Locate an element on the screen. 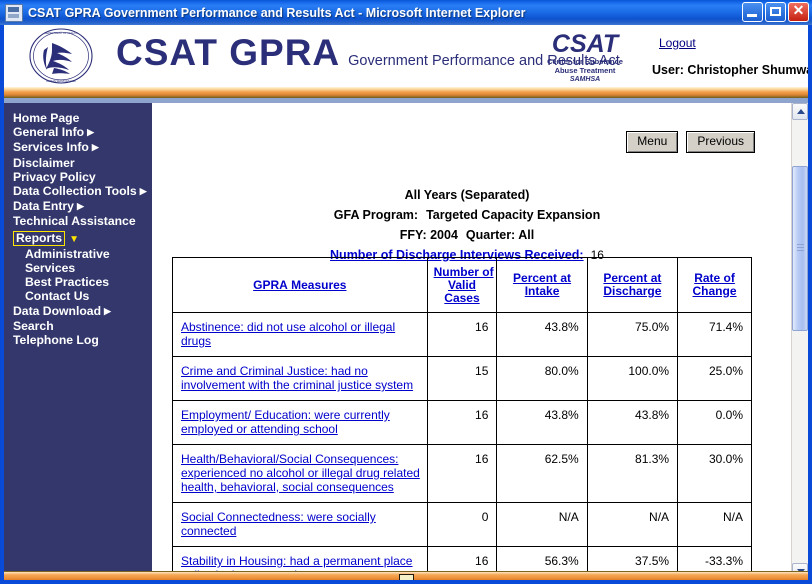  sidebar-item-label: Data Collection Tools is located at coordinates (75, 191).